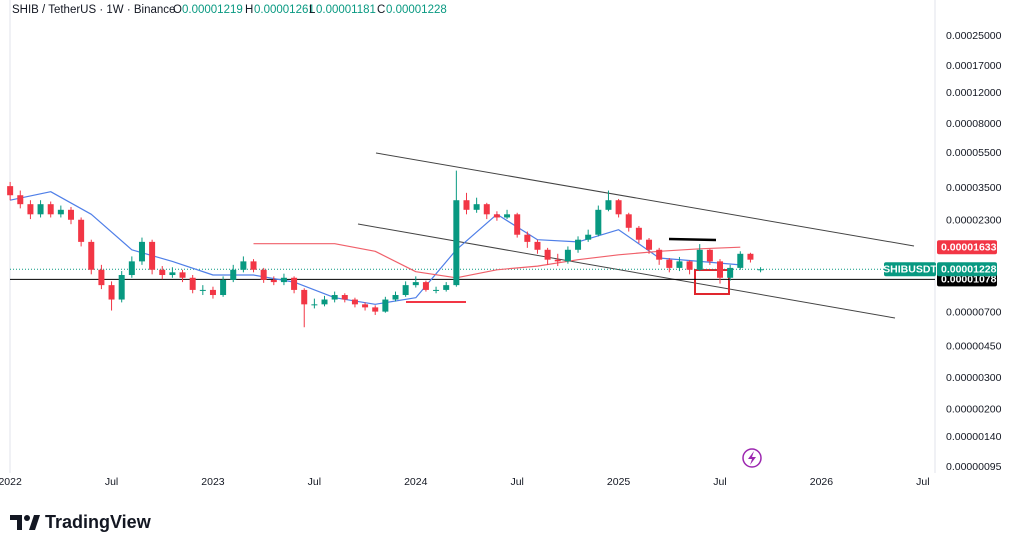 The image size is (1024, 549). Describe the element at coordinates (822, 482) in the screenshot. I see `x-tick-label: 2026` at that location.